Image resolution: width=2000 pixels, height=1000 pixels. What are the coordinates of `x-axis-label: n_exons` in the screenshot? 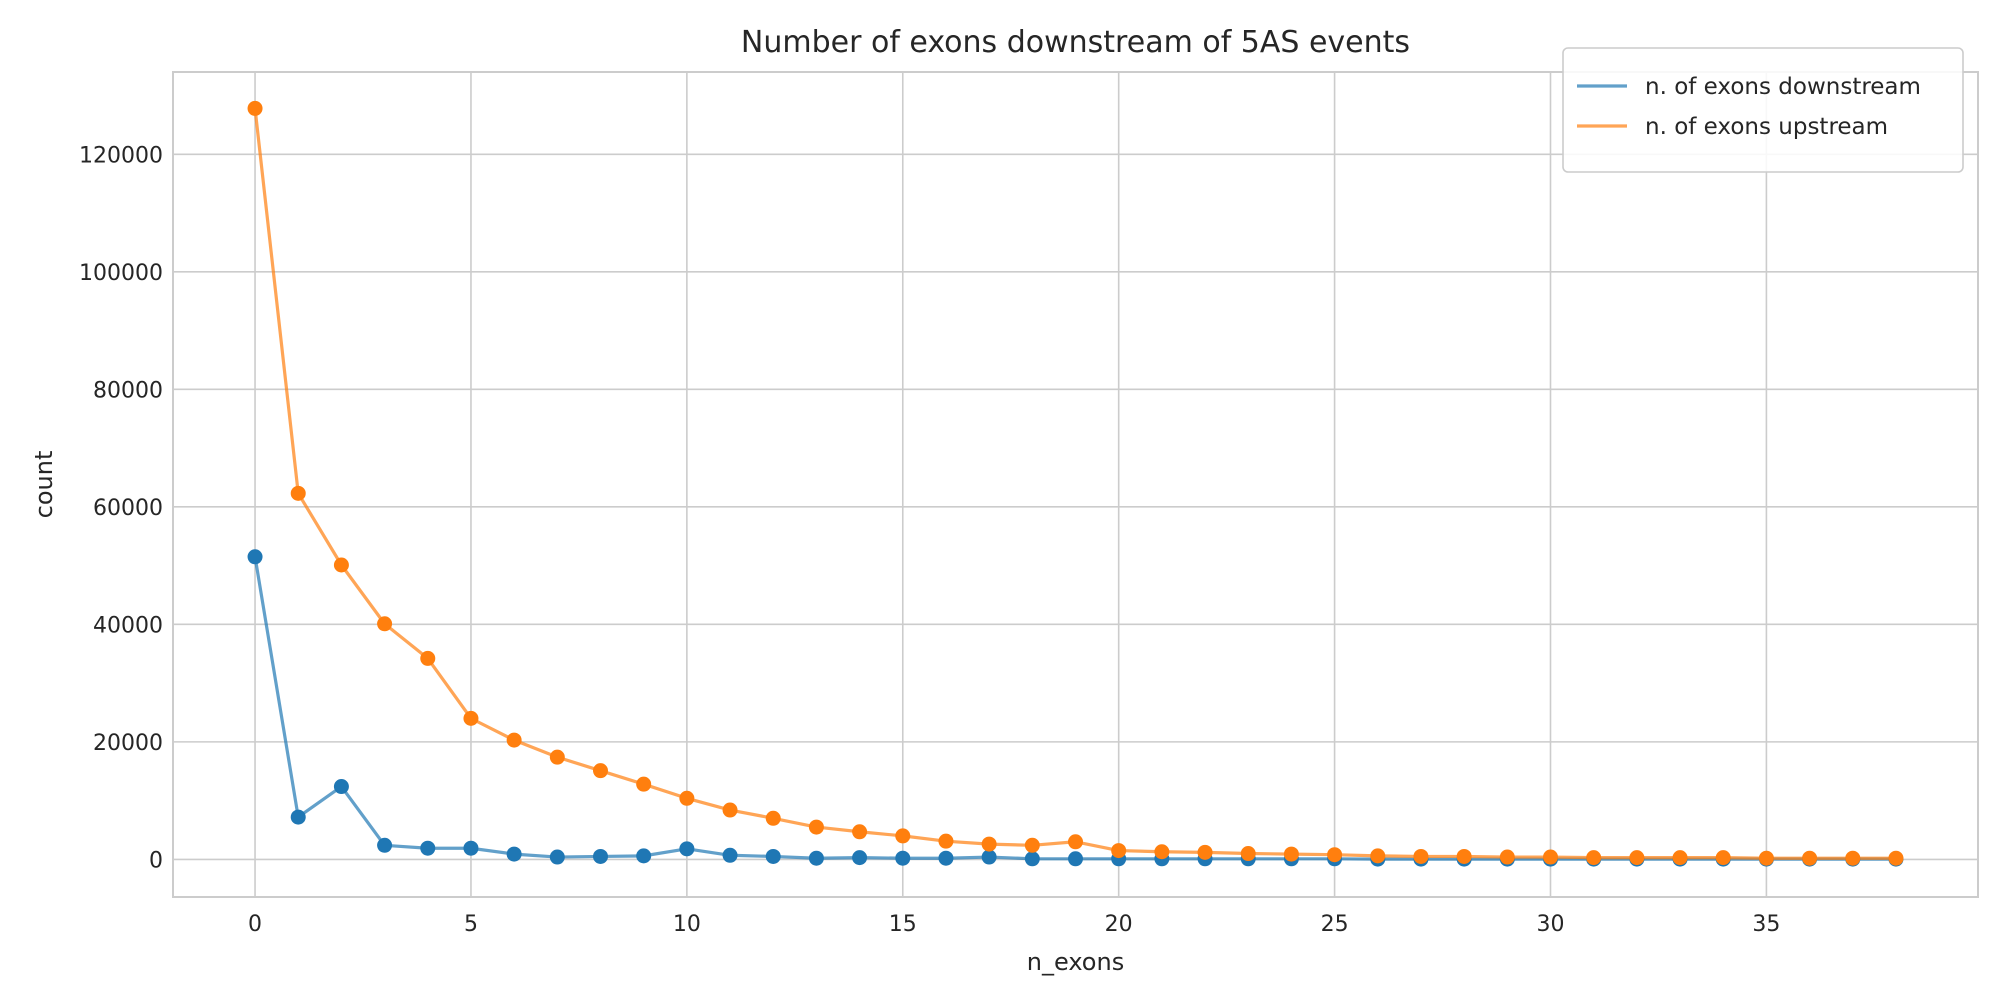 It's located at (1075, 962).